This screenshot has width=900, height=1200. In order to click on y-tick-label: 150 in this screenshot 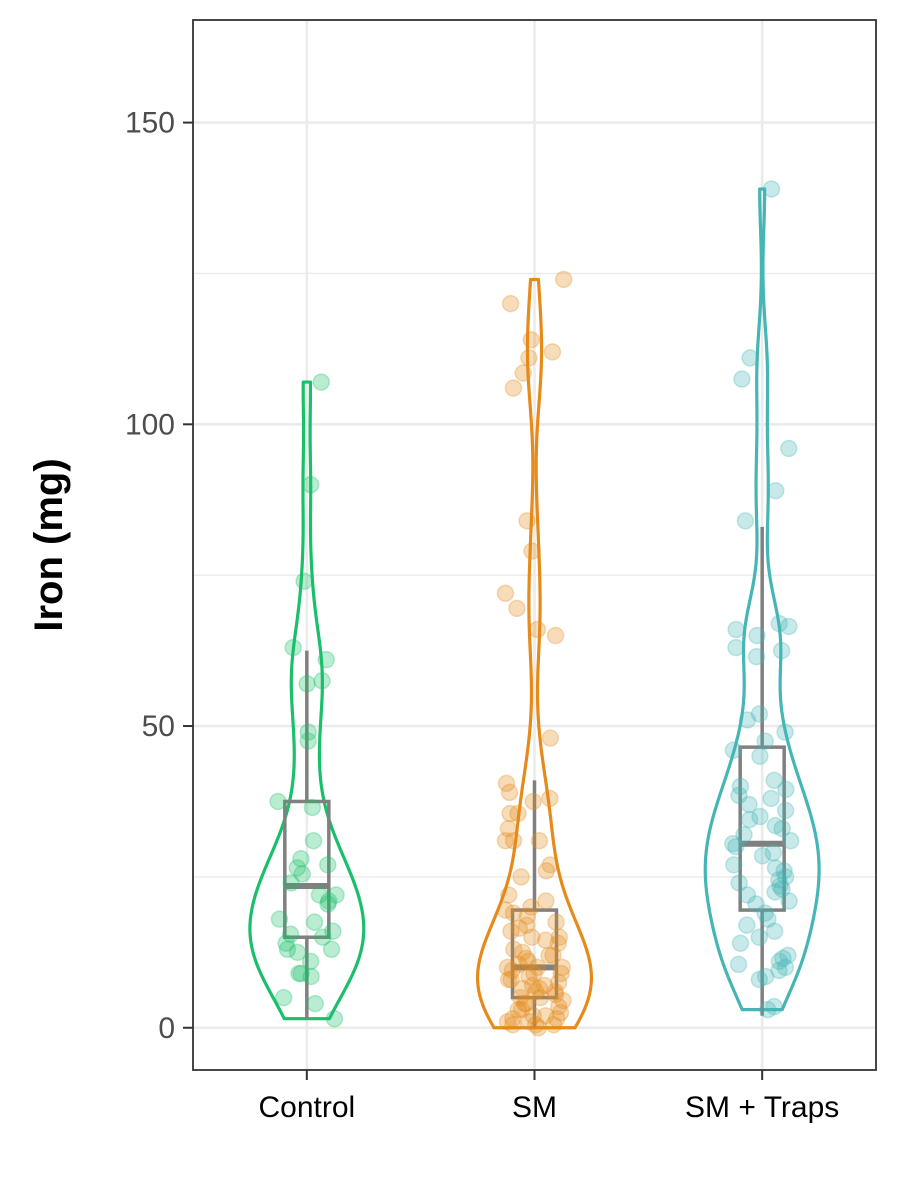, I will do `click(150, 123)`.